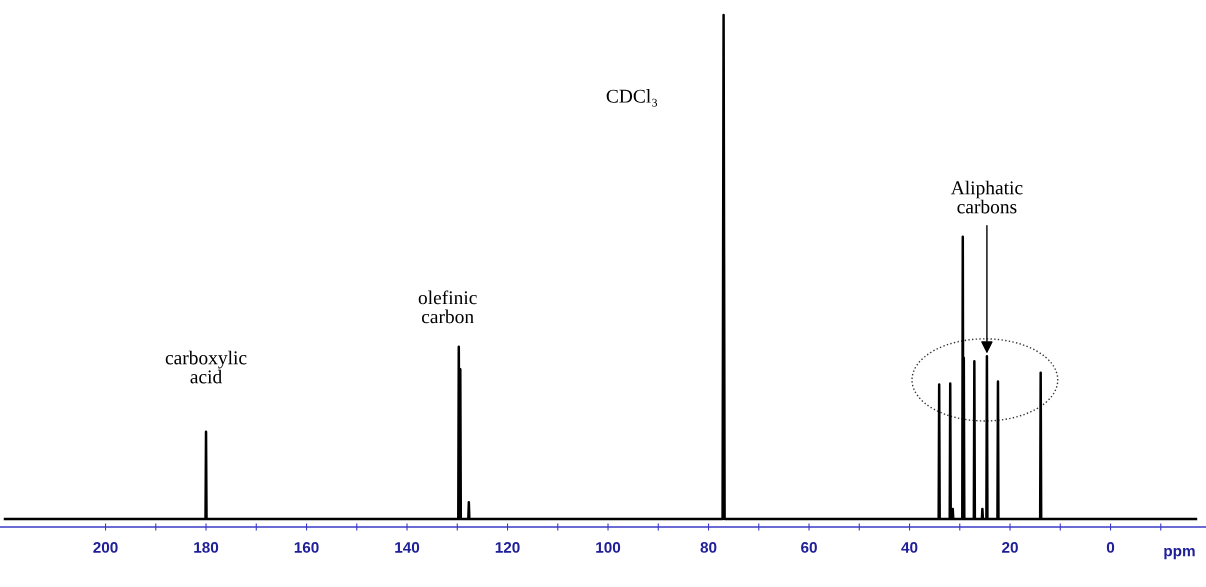 This screenshot has height=587, width=1206. Describe the element at coordinates (507, 547) in the screenshot. I see `x-tick-label: 120` at that location.